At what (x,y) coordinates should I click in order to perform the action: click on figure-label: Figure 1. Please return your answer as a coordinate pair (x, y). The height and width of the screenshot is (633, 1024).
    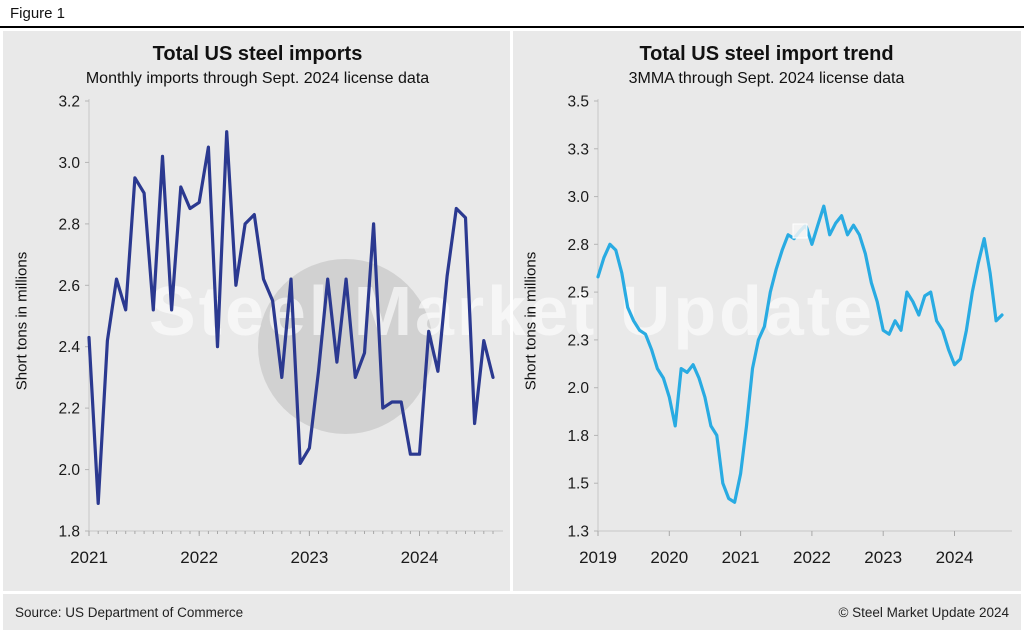
    Looking at the image, I should click on (38, 13).